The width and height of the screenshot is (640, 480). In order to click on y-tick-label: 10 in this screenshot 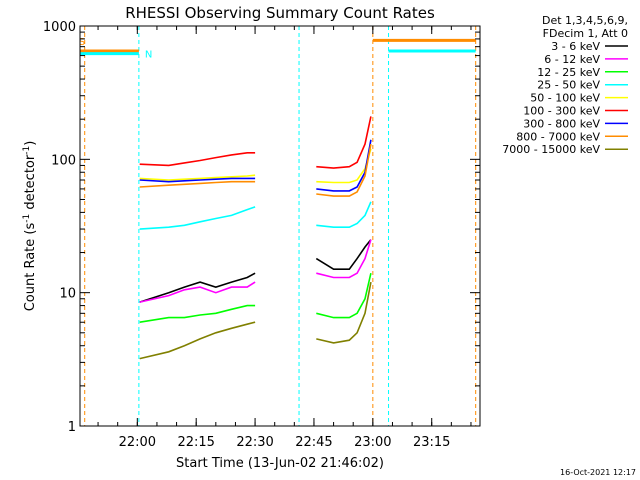, I will do `click(67, 294)`.